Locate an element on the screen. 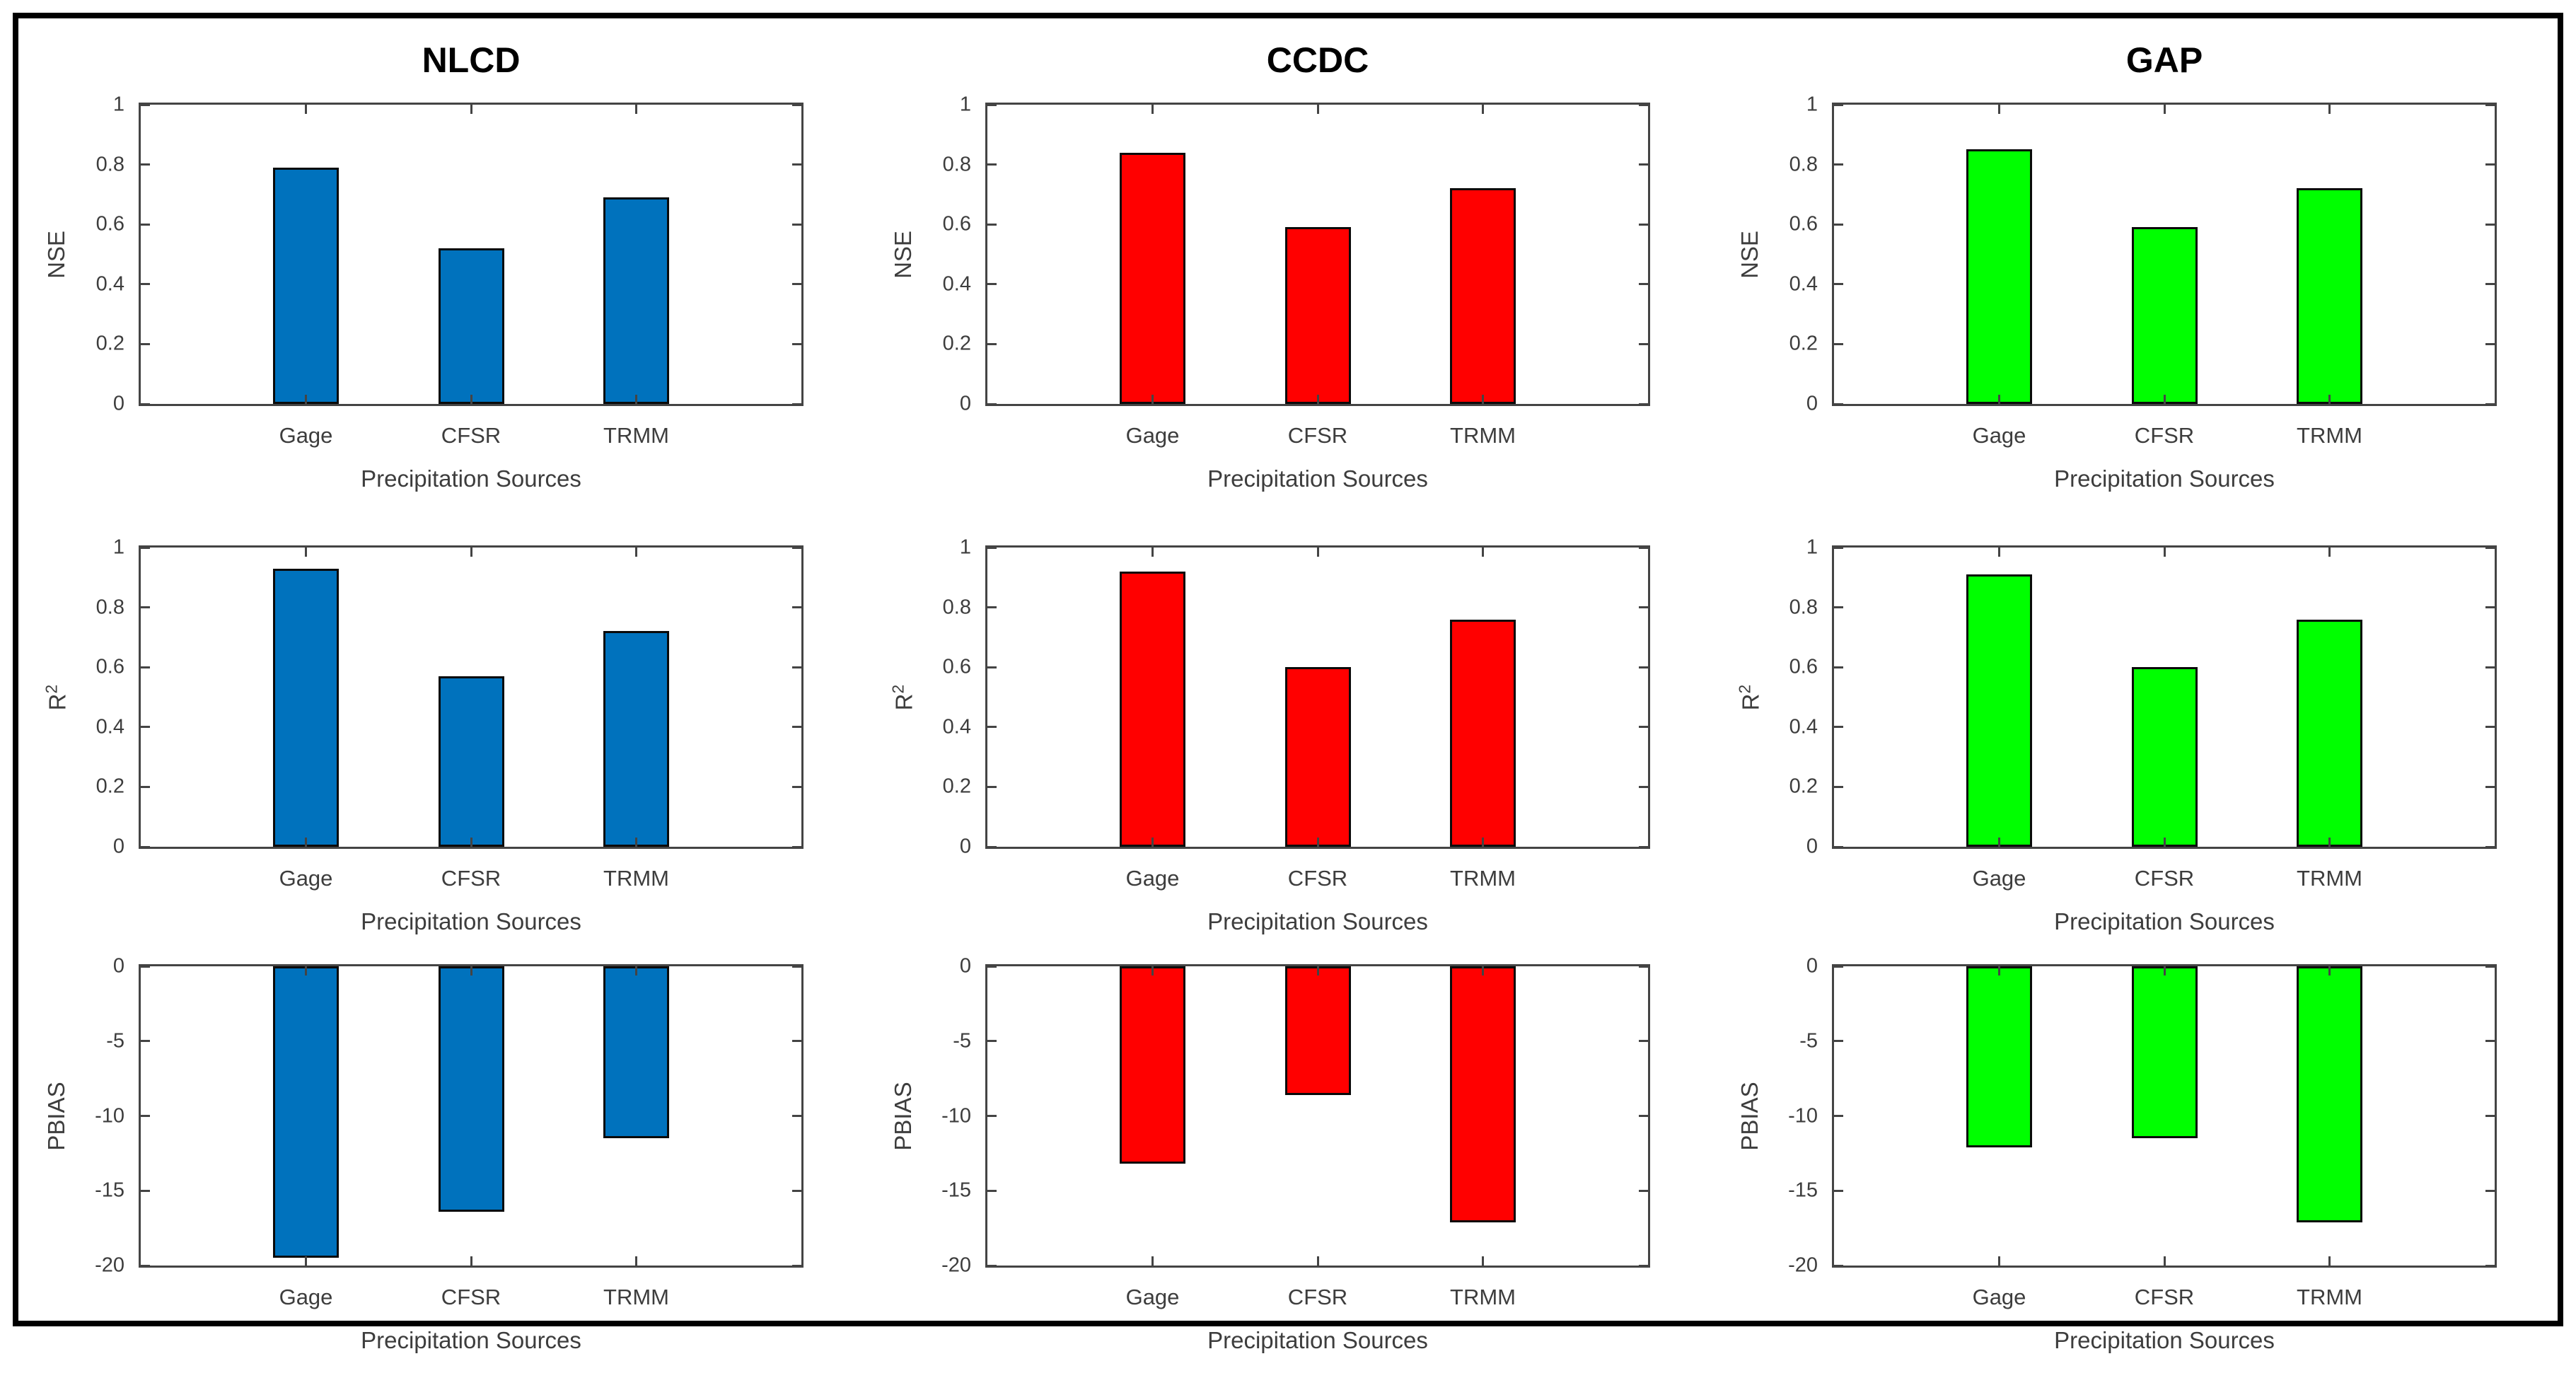 The height and width of the screenshot is (1378, 2576). x-axis-label: Precipitation Sources is located at coordinates (471, 921).